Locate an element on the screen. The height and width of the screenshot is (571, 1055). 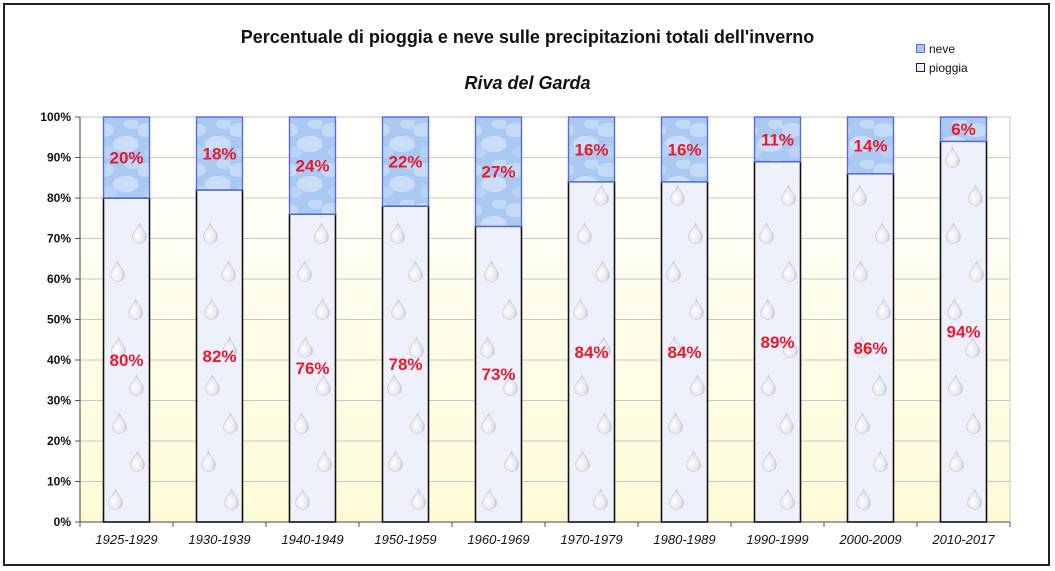
data-label-neve: 22% is located at coordinates (405, 162).